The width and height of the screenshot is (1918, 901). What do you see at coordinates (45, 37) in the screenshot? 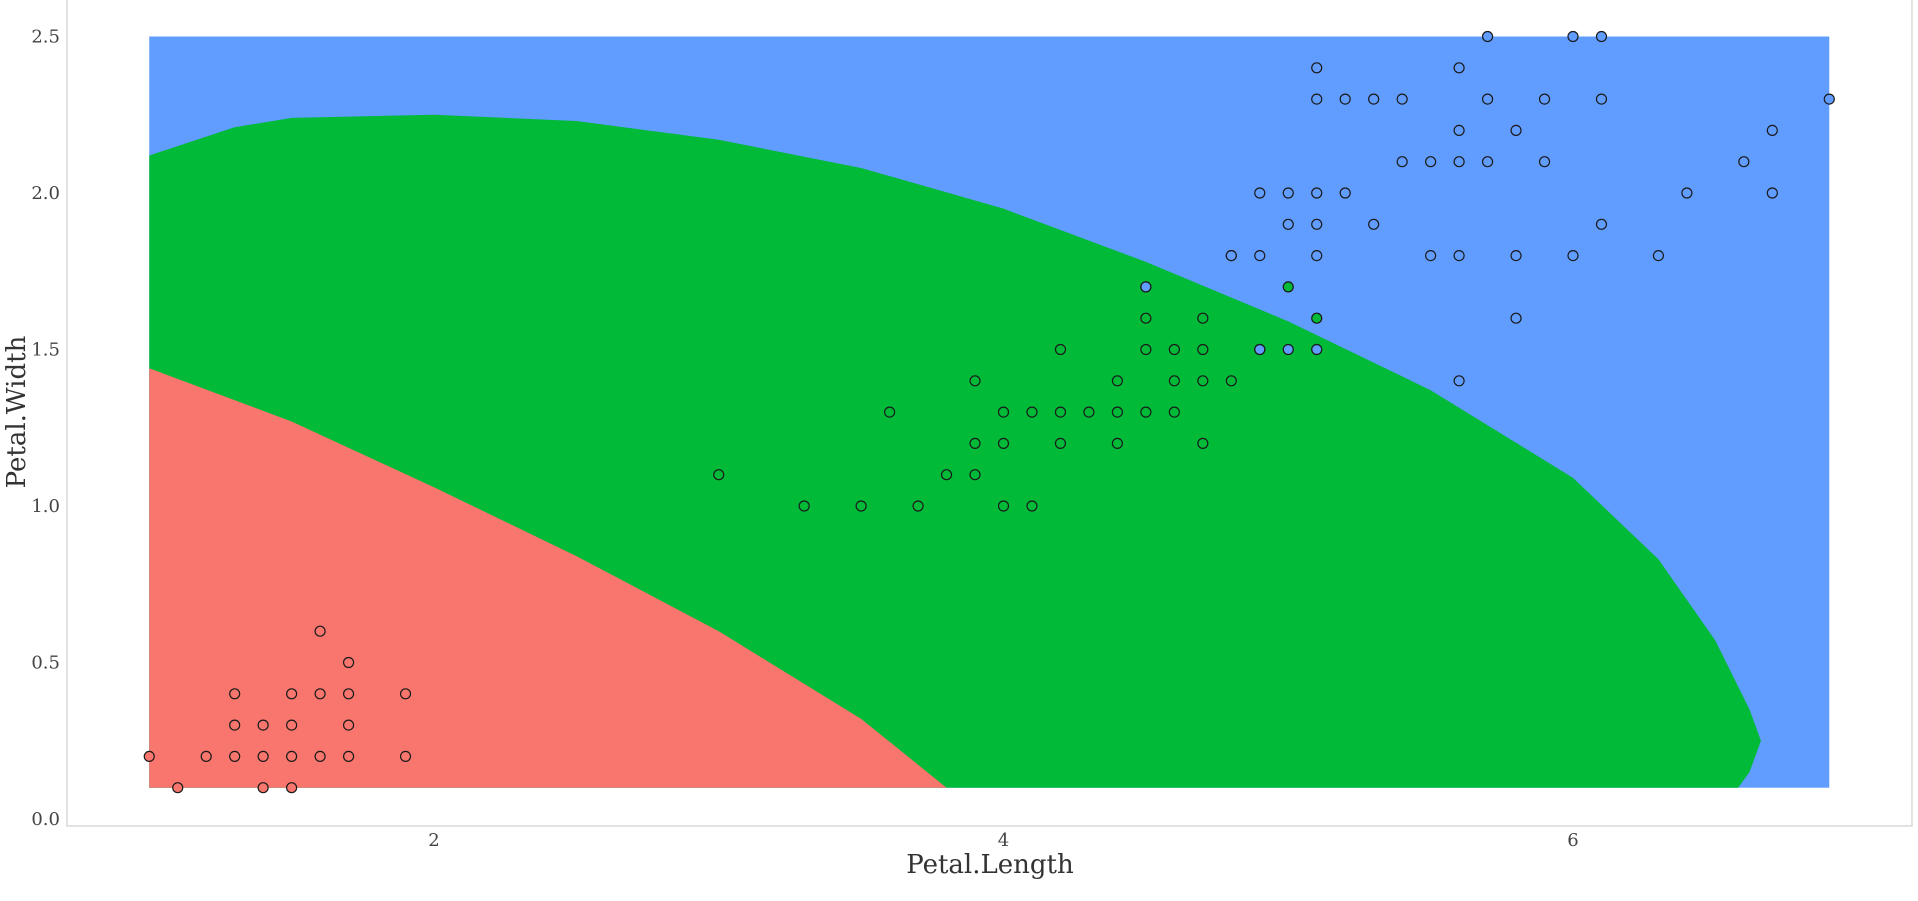
I see `y-tick-label: 2.5` at bounding box center [45, 37].